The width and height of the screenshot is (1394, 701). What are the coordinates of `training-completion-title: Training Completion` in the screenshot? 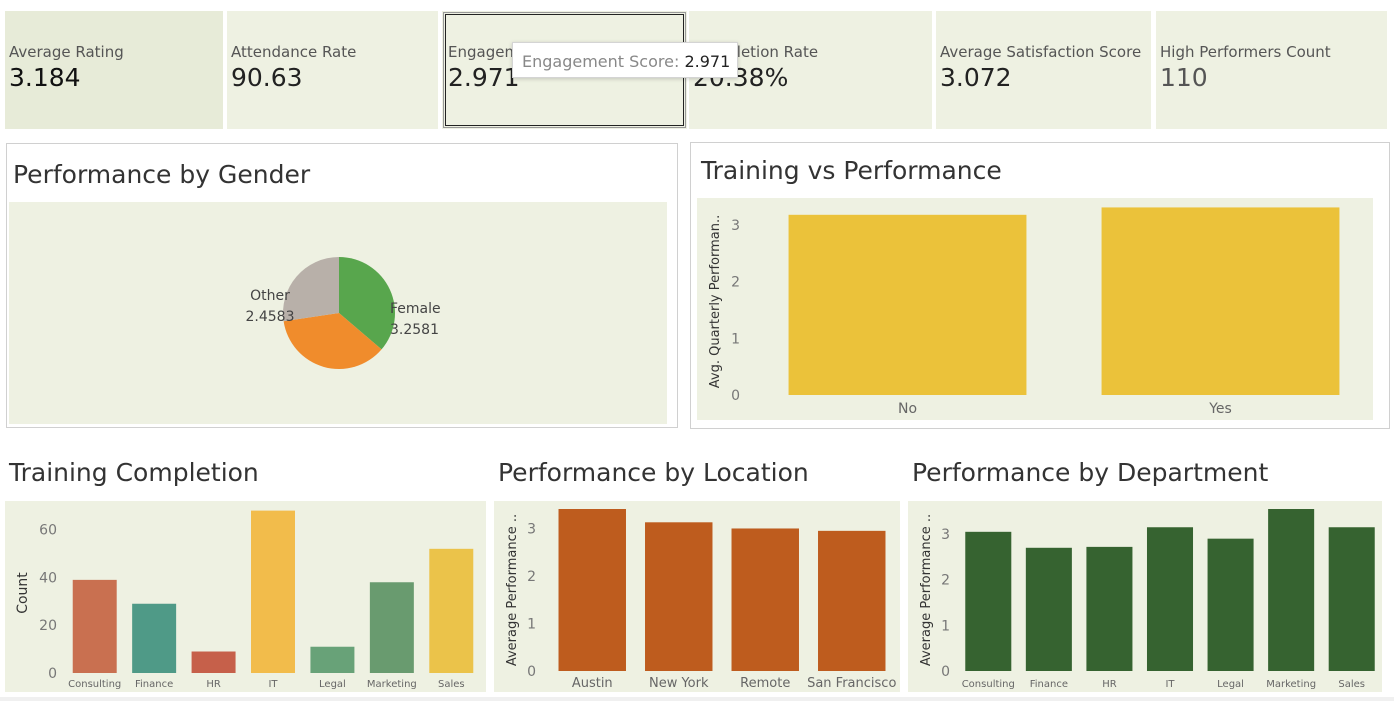 It's located at (134, 472).